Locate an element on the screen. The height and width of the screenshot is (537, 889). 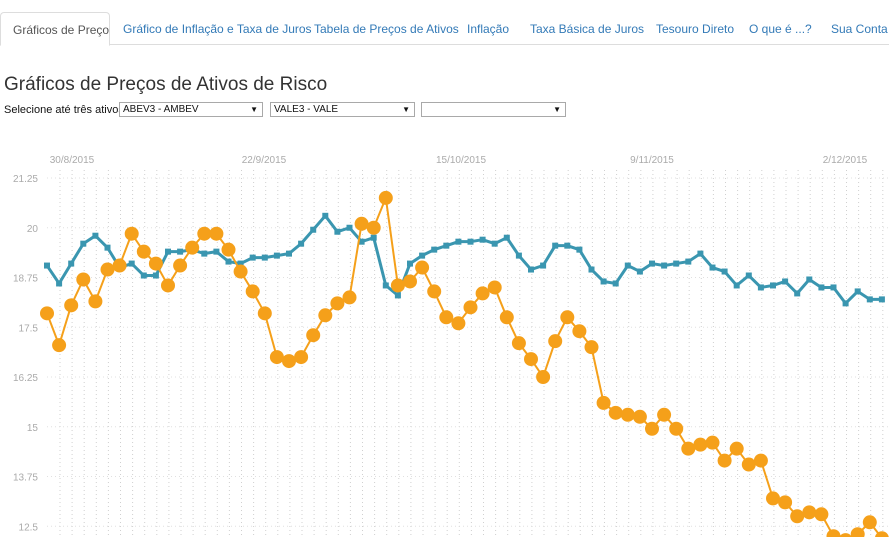
tab-tesouro-direto: Tesouro Direto is located at coordinates (695, 29).